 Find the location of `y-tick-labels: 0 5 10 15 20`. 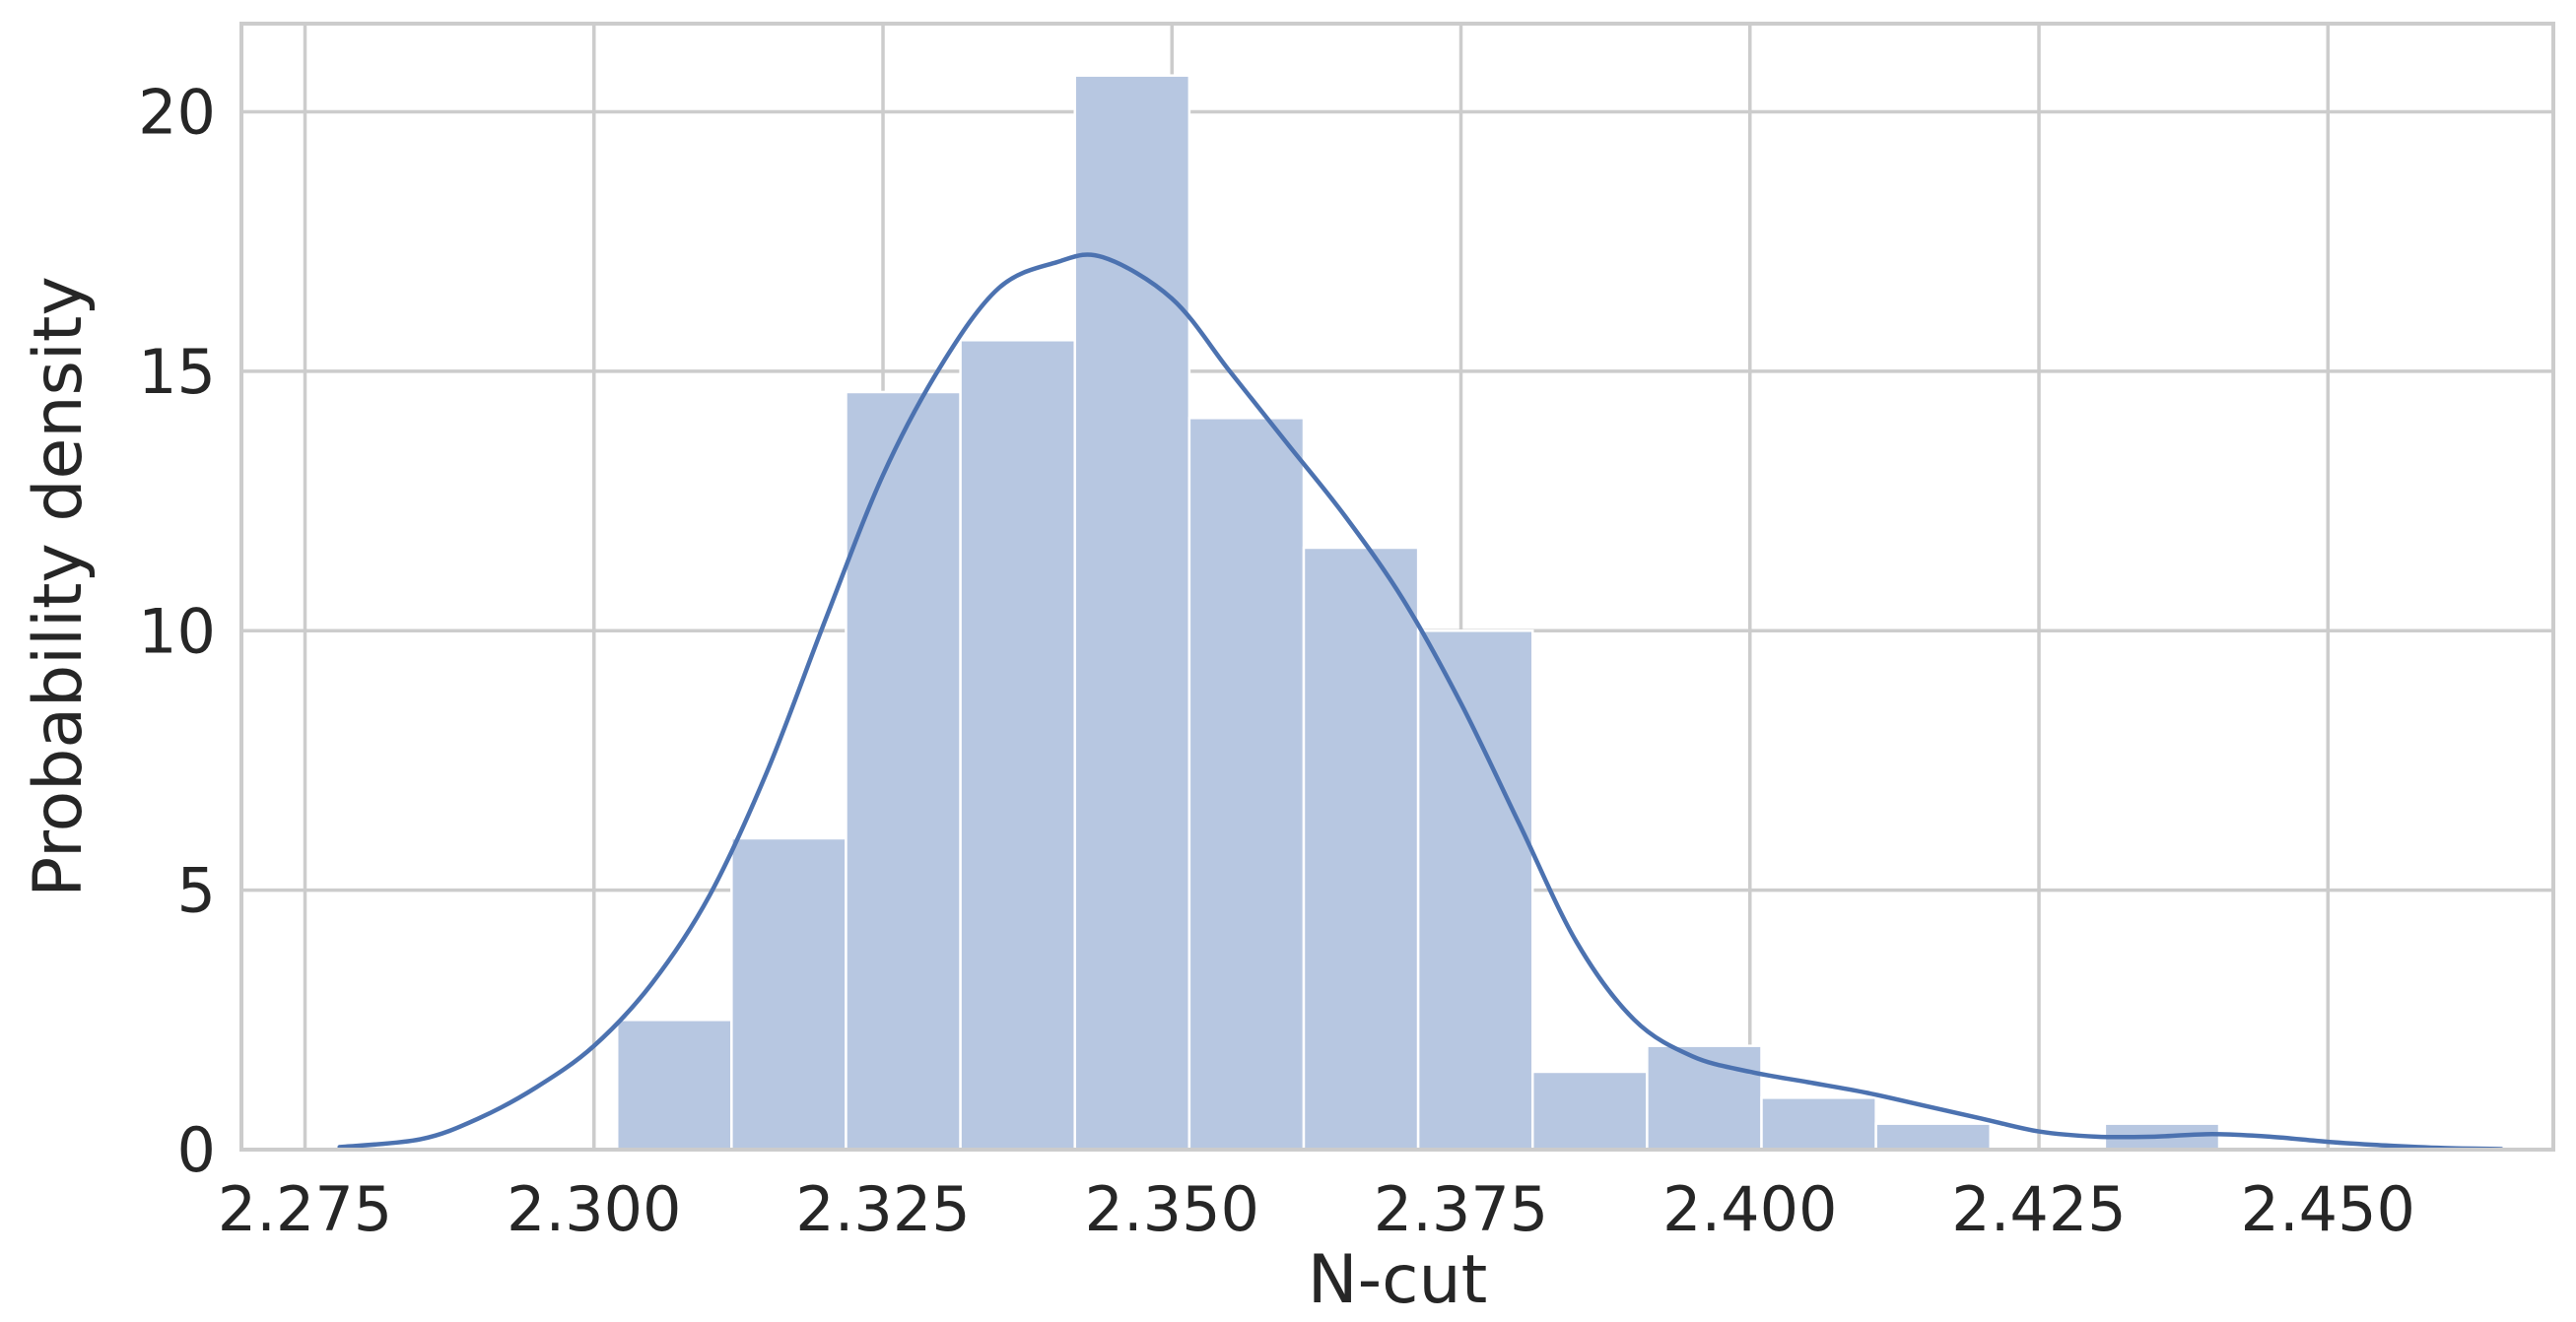

y-tick-labels: 0 5 10 15 20 is located at coordinates (177, 631).